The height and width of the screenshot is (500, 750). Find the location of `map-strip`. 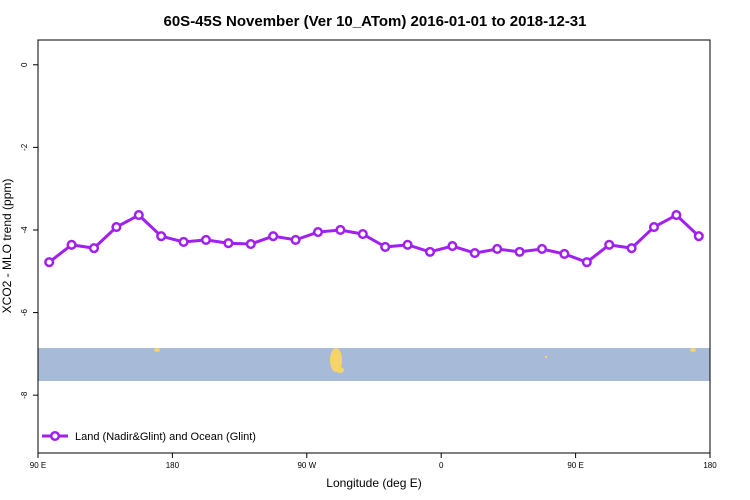

map-strip is located at coordinates (374, 364).